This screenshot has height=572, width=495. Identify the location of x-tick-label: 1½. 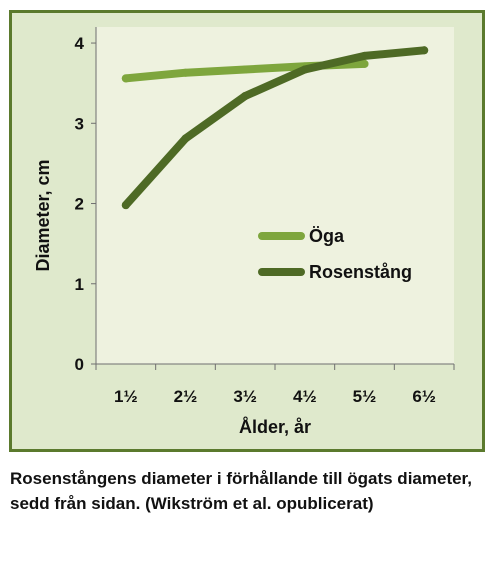
(126, 396).